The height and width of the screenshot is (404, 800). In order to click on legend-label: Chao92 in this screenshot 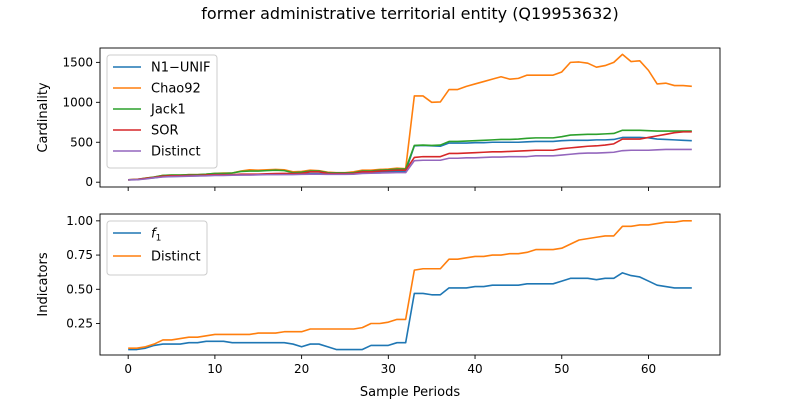, I will do `click(176, 89)`.